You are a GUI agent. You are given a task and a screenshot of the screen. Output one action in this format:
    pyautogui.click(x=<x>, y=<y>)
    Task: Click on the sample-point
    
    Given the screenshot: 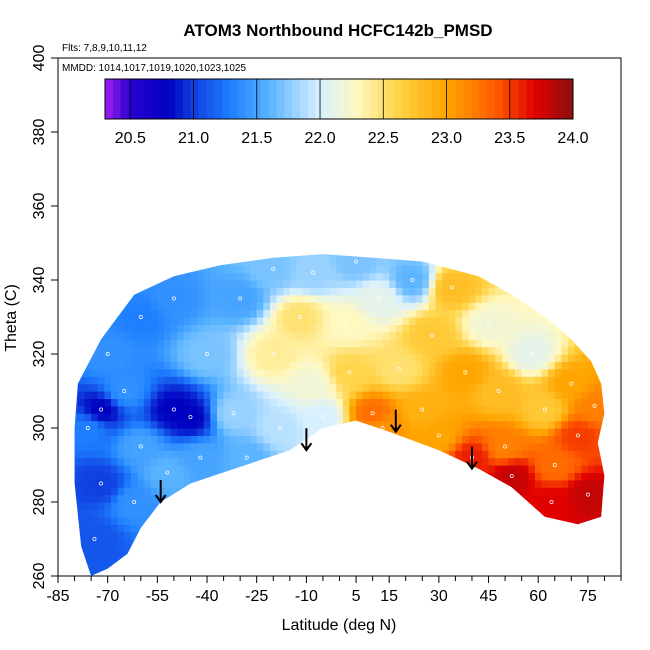 What is the action you would take?
    pyautogui.click(x=498, y=391)
    